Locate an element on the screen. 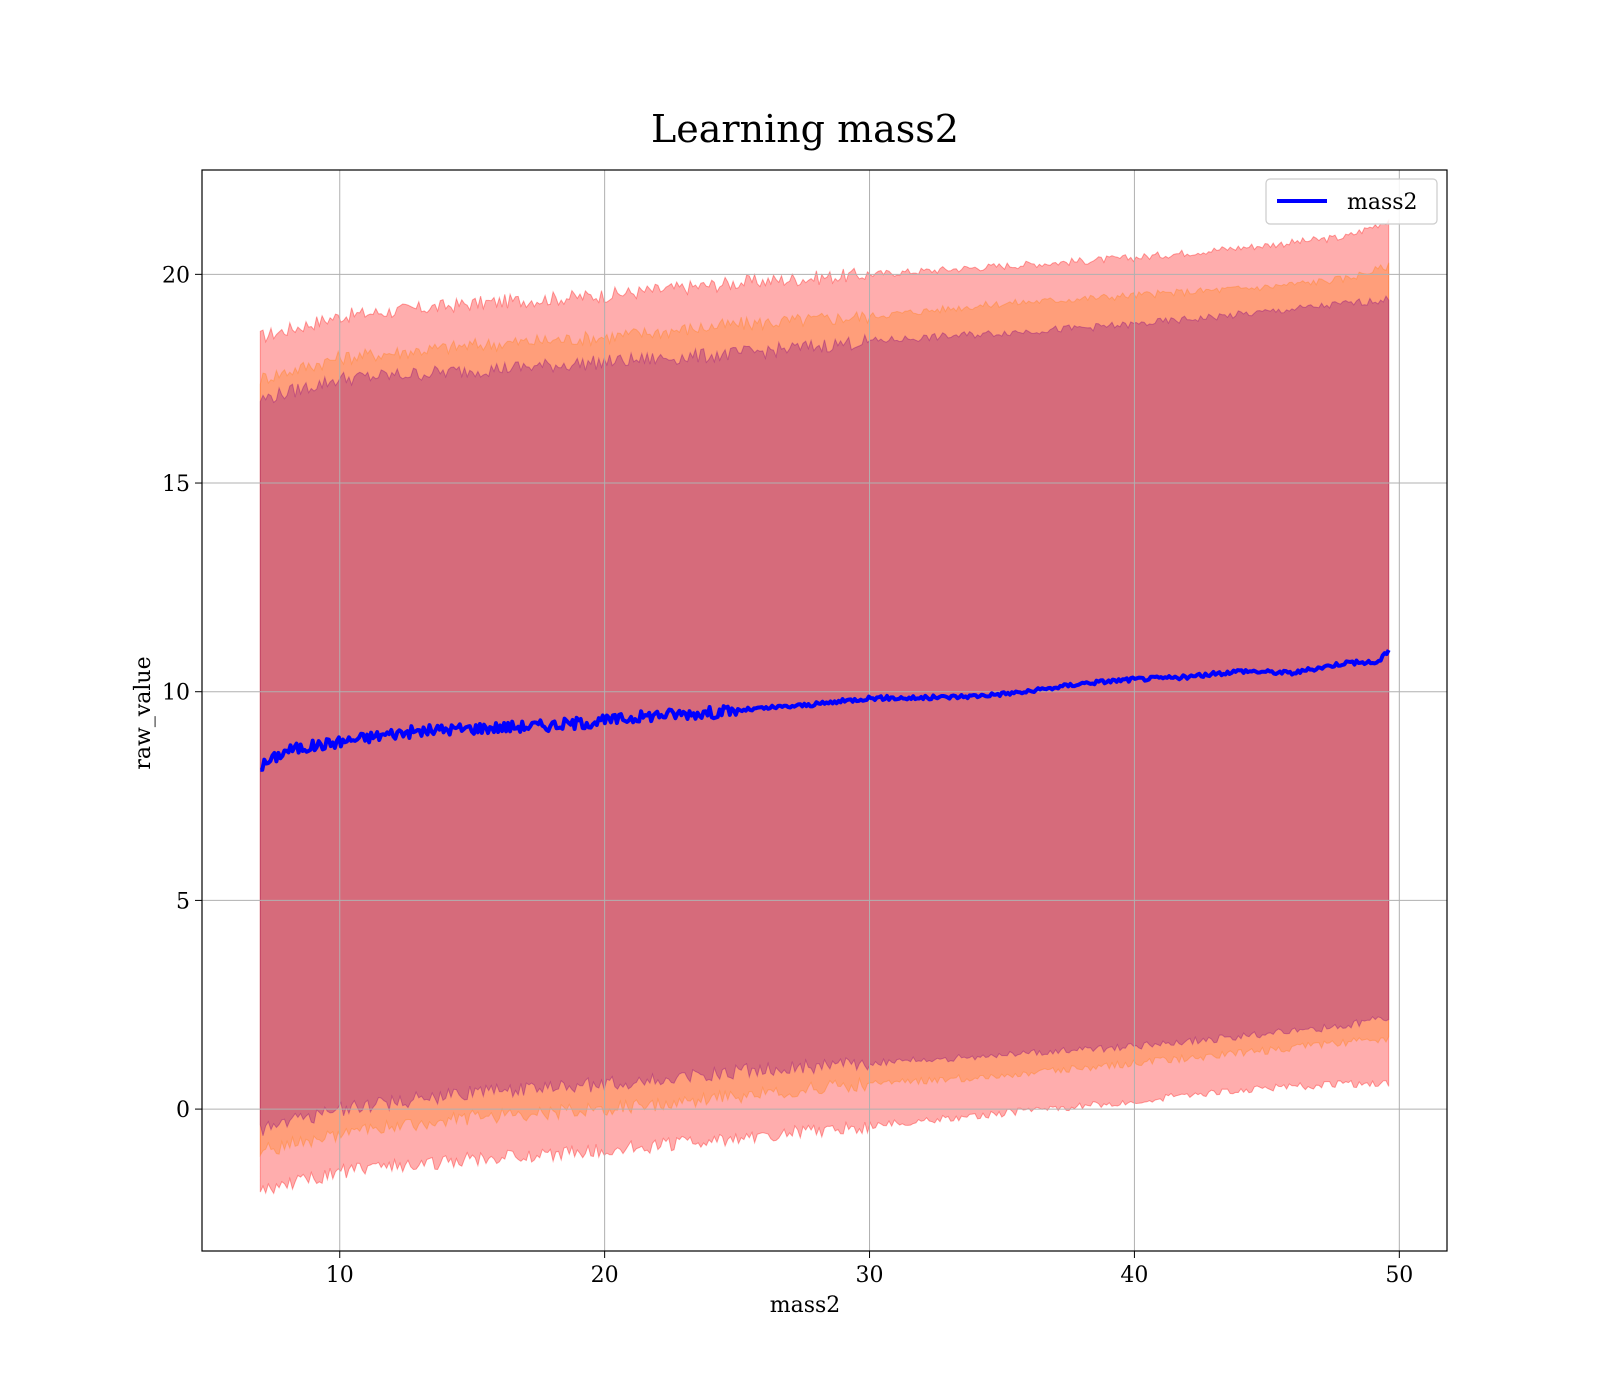 This screenshot has width=1600, height=1400. x-tick-label: 20 is located at coordinates (605, 1275).